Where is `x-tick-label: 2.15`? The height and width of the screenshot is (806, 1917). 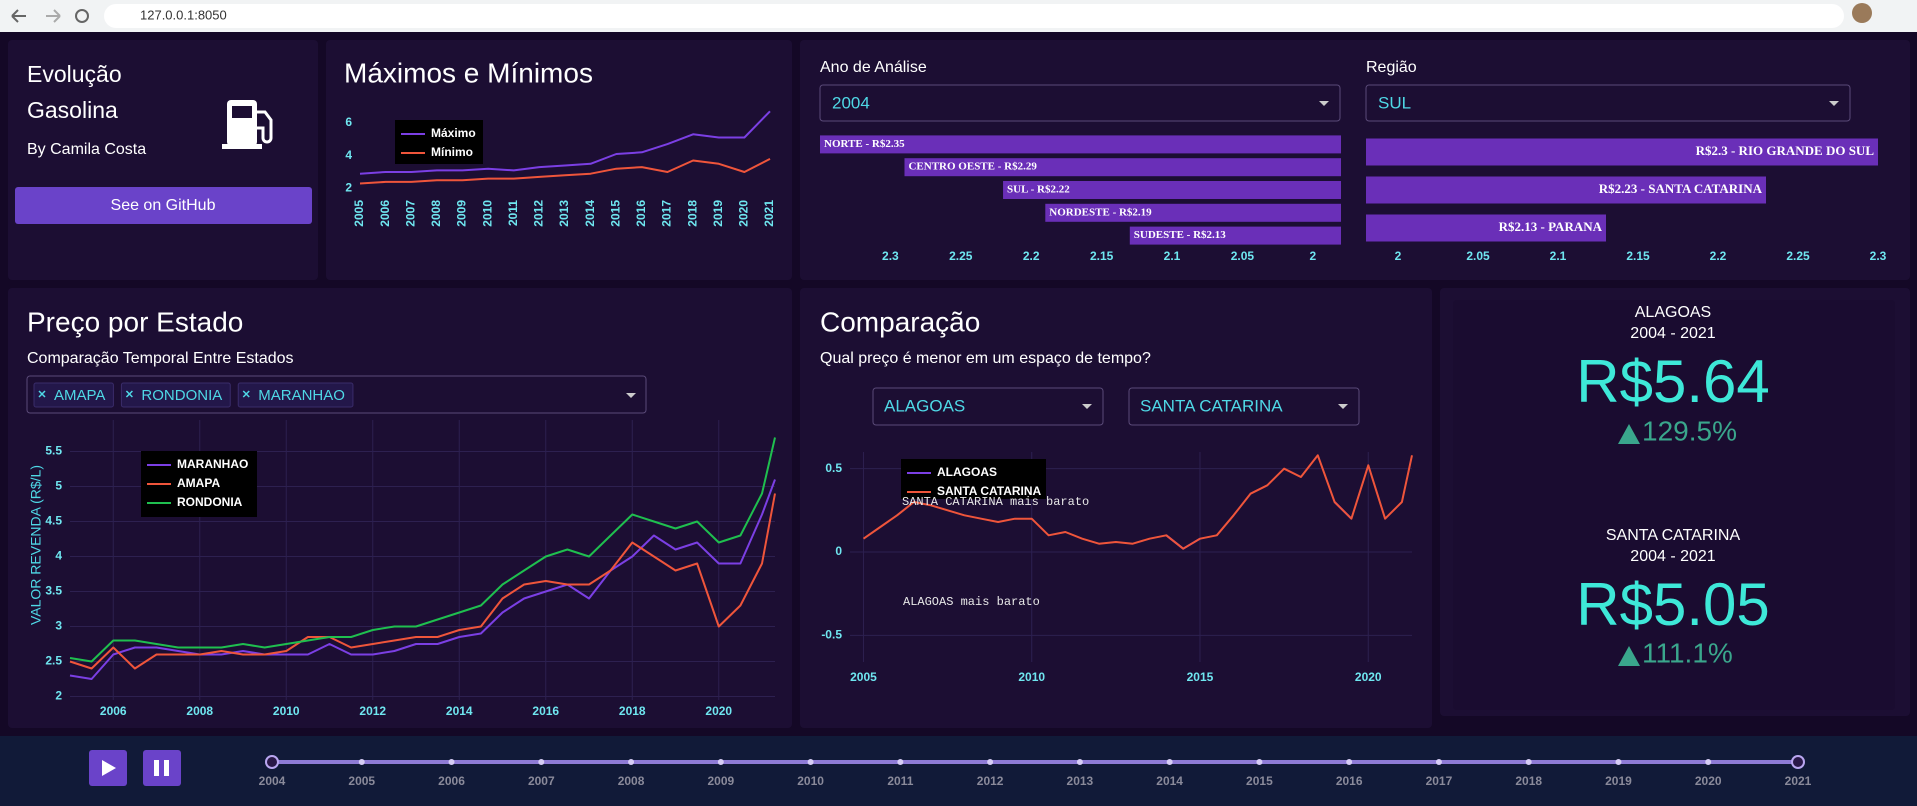 x-tick-label: 2.15 is located at coordinates (1638, 256).